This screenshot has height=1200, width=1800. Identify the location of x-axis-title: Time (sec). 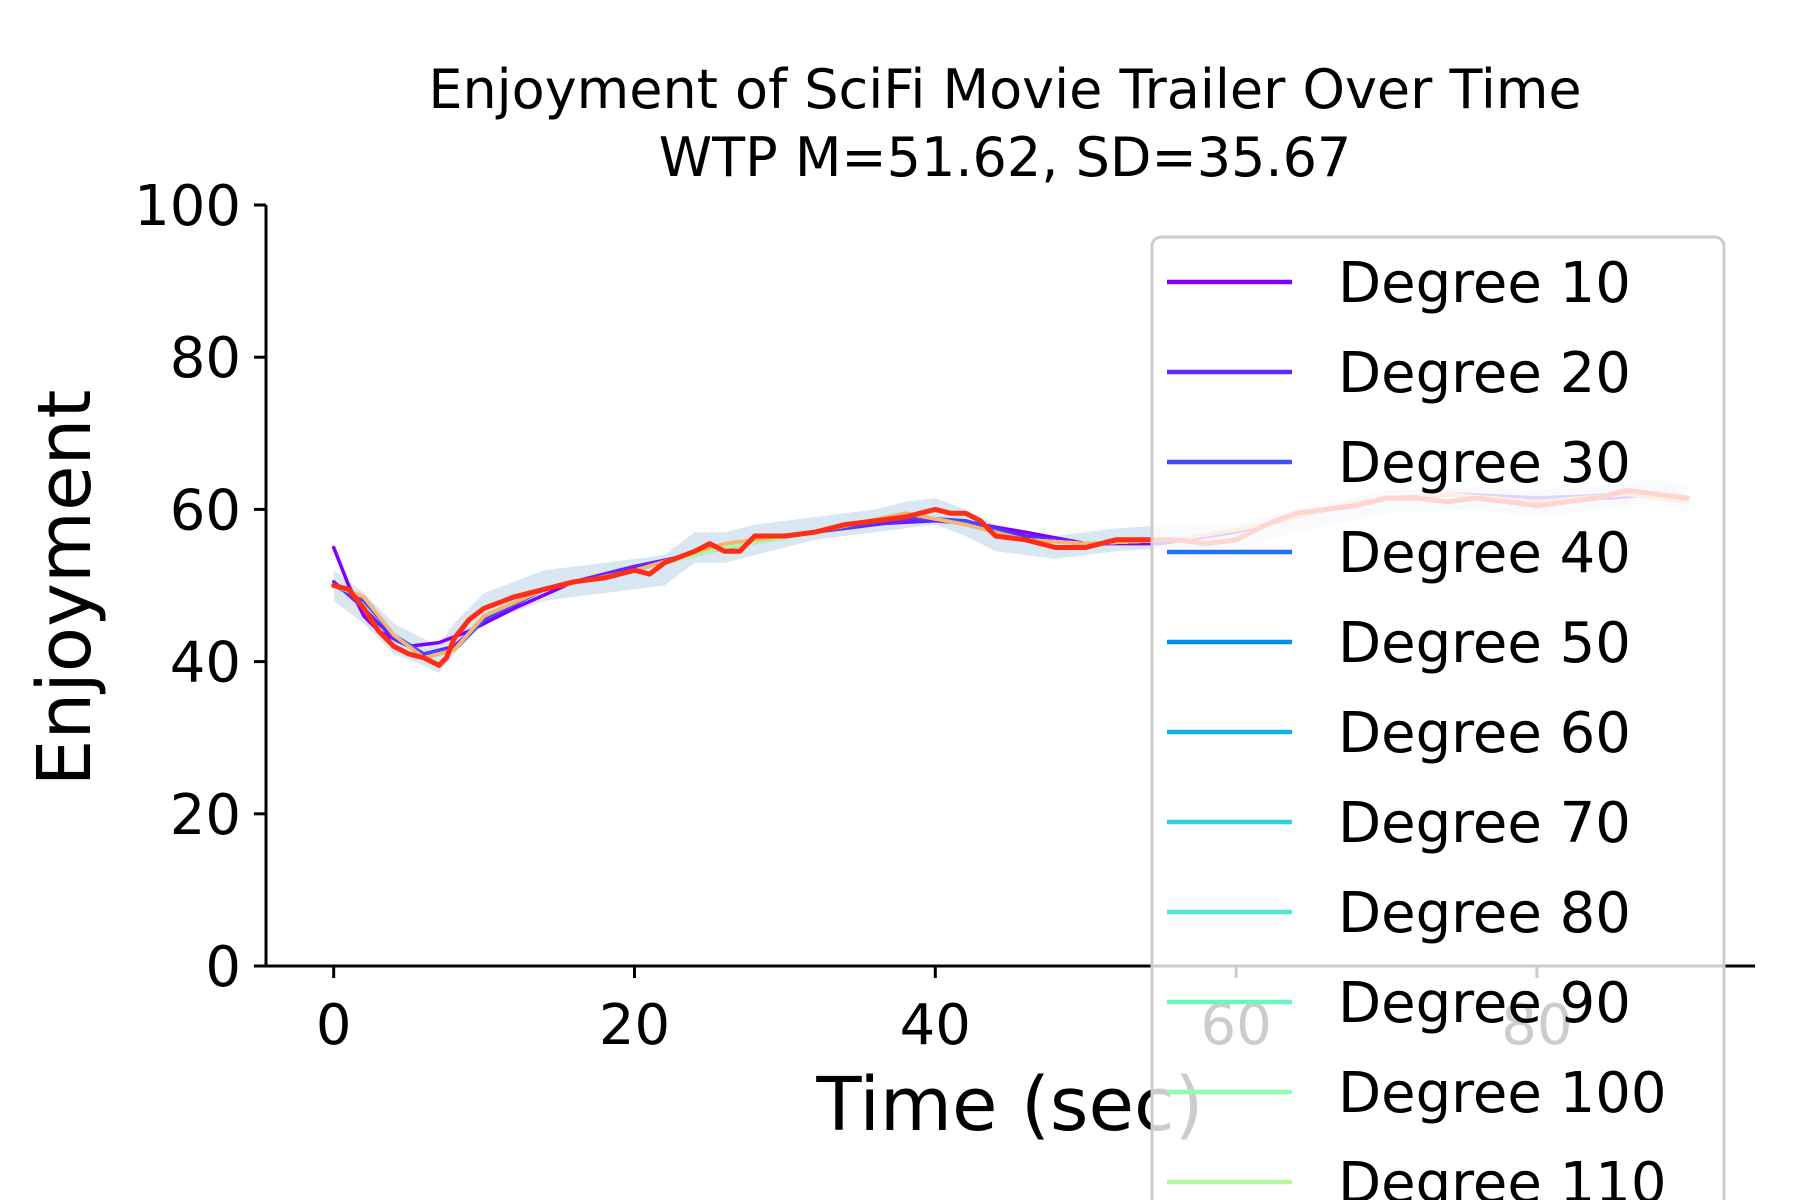
(1009, 1105).